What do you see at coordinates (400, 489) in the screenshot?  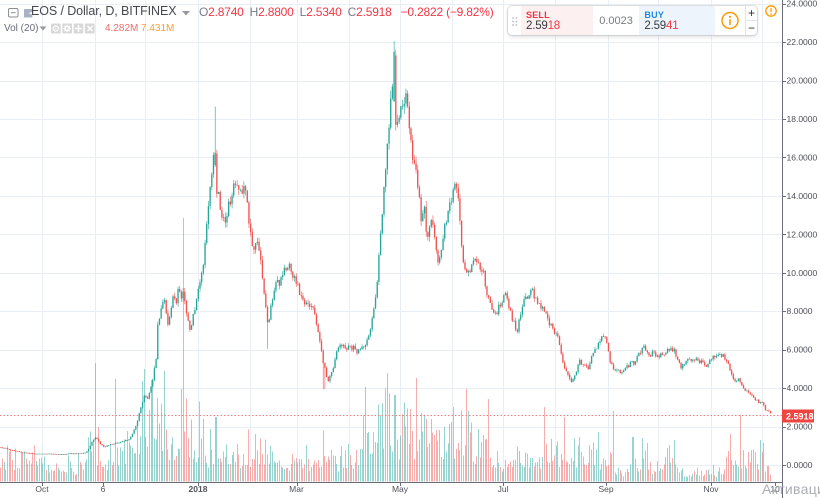 I see `svg-text: May` at bounding box center [400, 489].